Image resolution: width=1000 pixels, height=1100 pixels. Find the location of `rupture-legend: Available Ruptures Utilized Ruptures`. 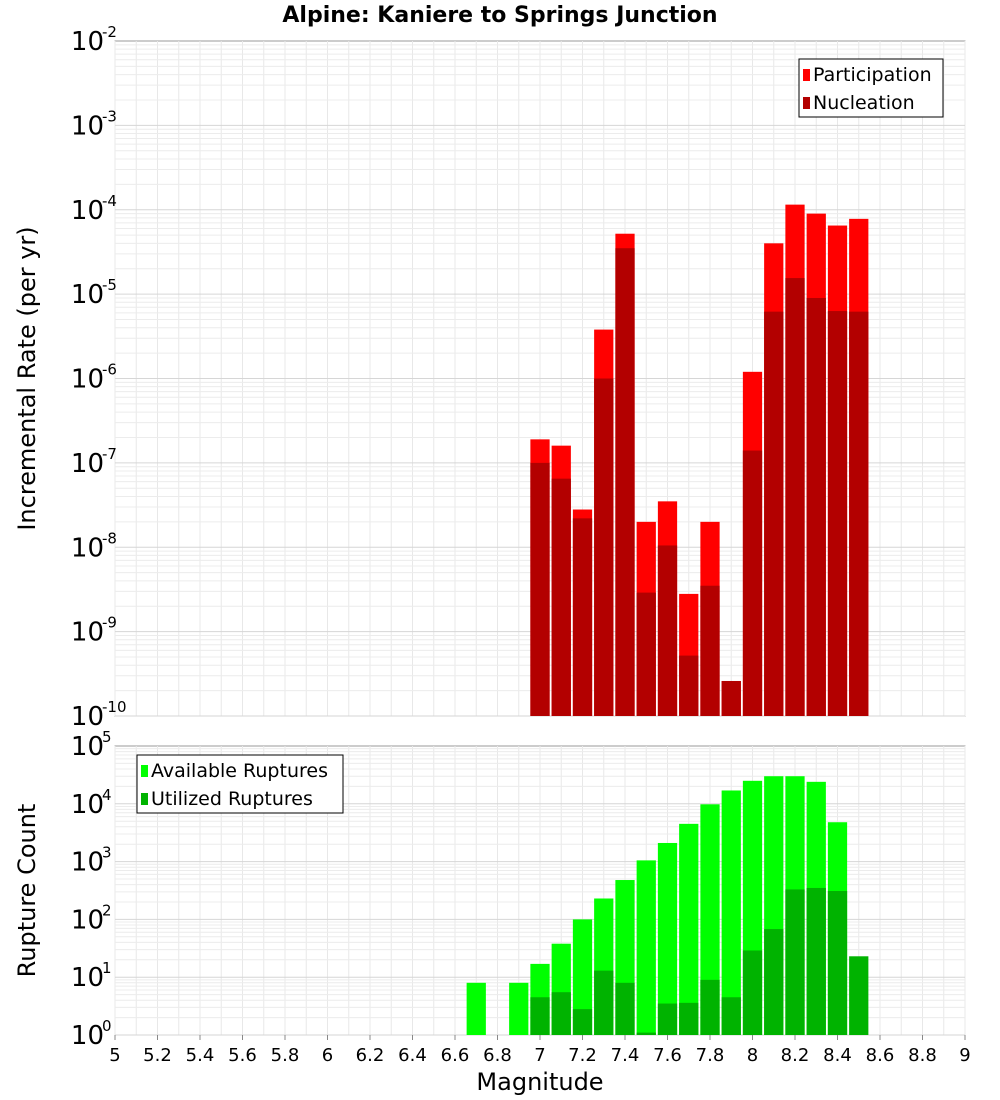

rupture-legend: Available Ruptures Utilized Ruptures is located at coordinates (240, 784).